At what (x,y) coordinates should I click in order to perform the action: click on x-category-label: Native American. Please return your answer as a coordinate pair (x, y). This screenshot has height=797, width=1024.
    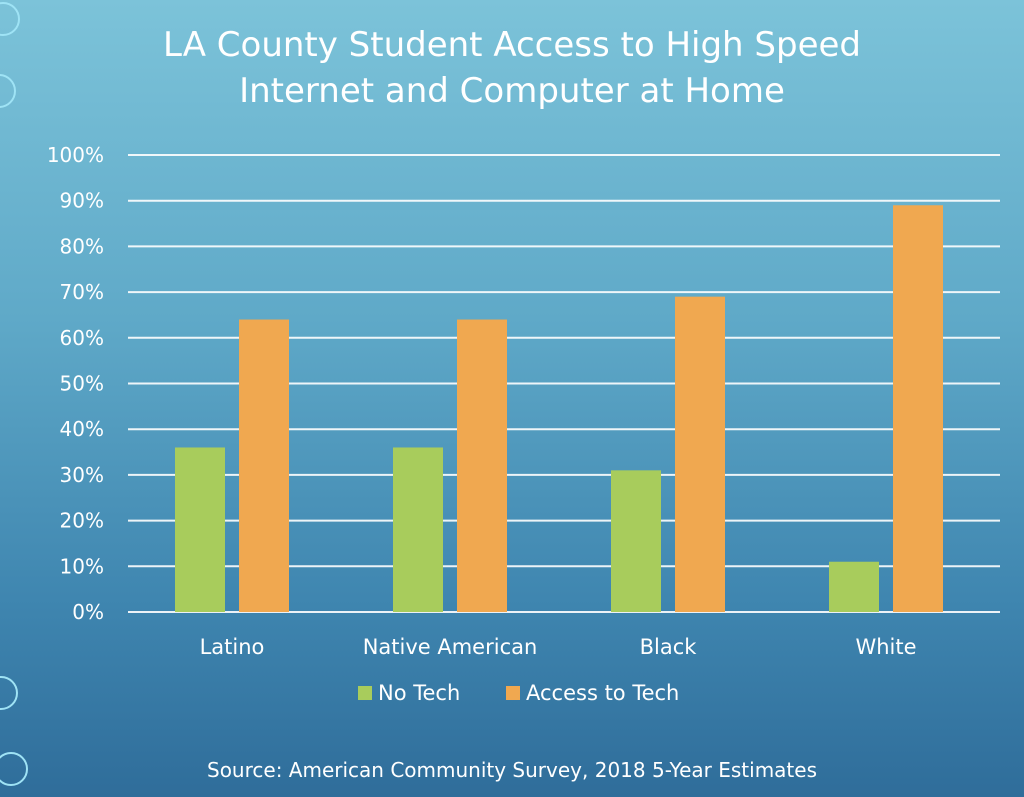
    Looking at the image, I should click on (450, 647).